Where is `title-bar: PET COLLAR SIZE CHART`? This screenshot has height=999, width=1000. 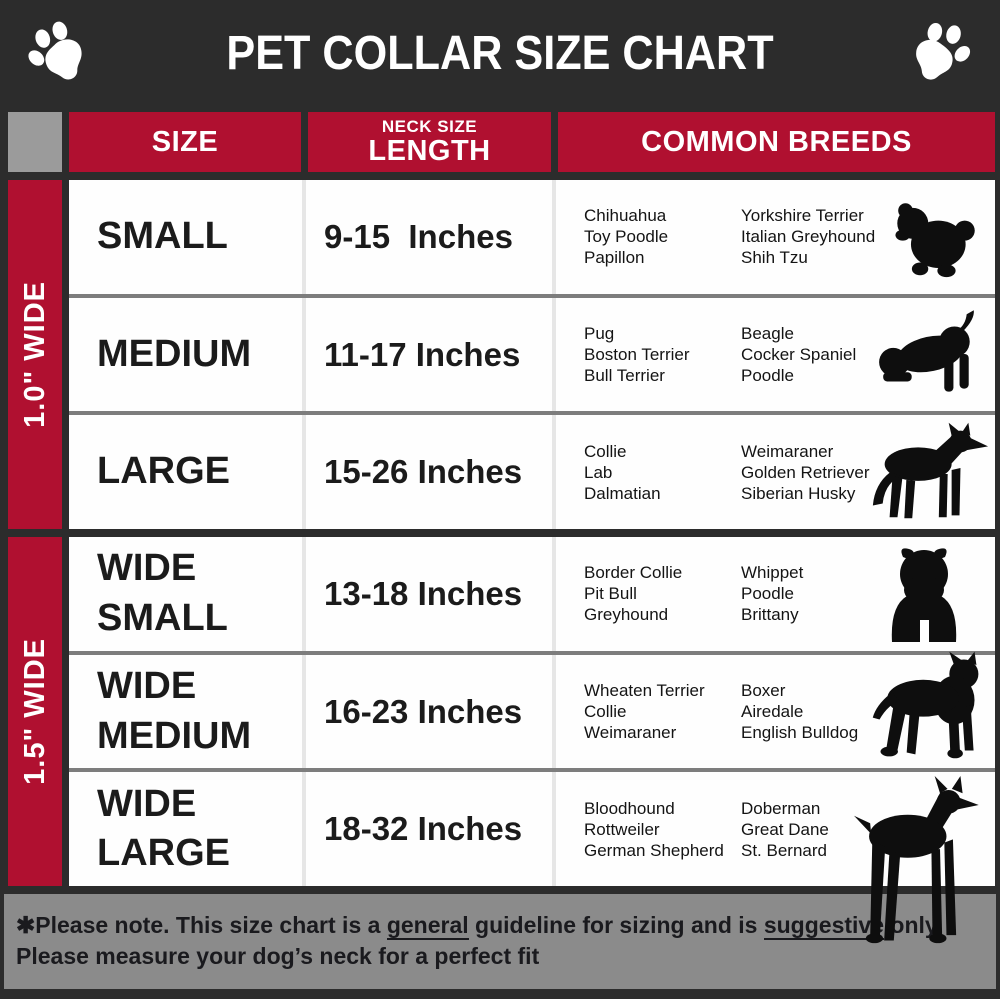 title-bar: PET COLLAR SIZE CHART is located at coordinates (500, 53).